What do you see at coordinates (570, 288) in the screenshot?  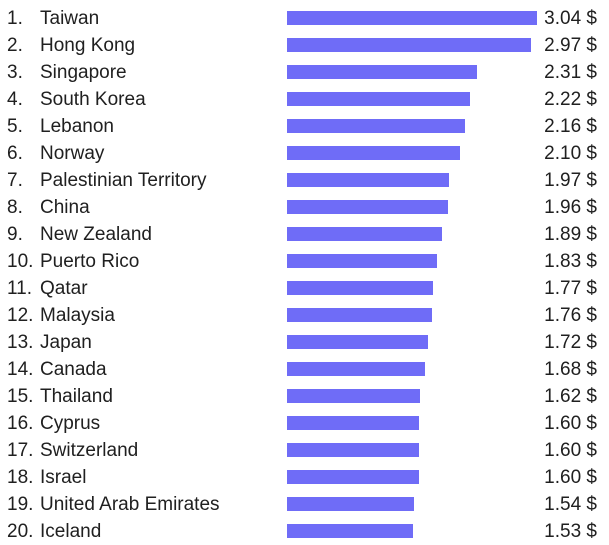 I see `value-label: 1.77 $` at bounding box center [570, 288].